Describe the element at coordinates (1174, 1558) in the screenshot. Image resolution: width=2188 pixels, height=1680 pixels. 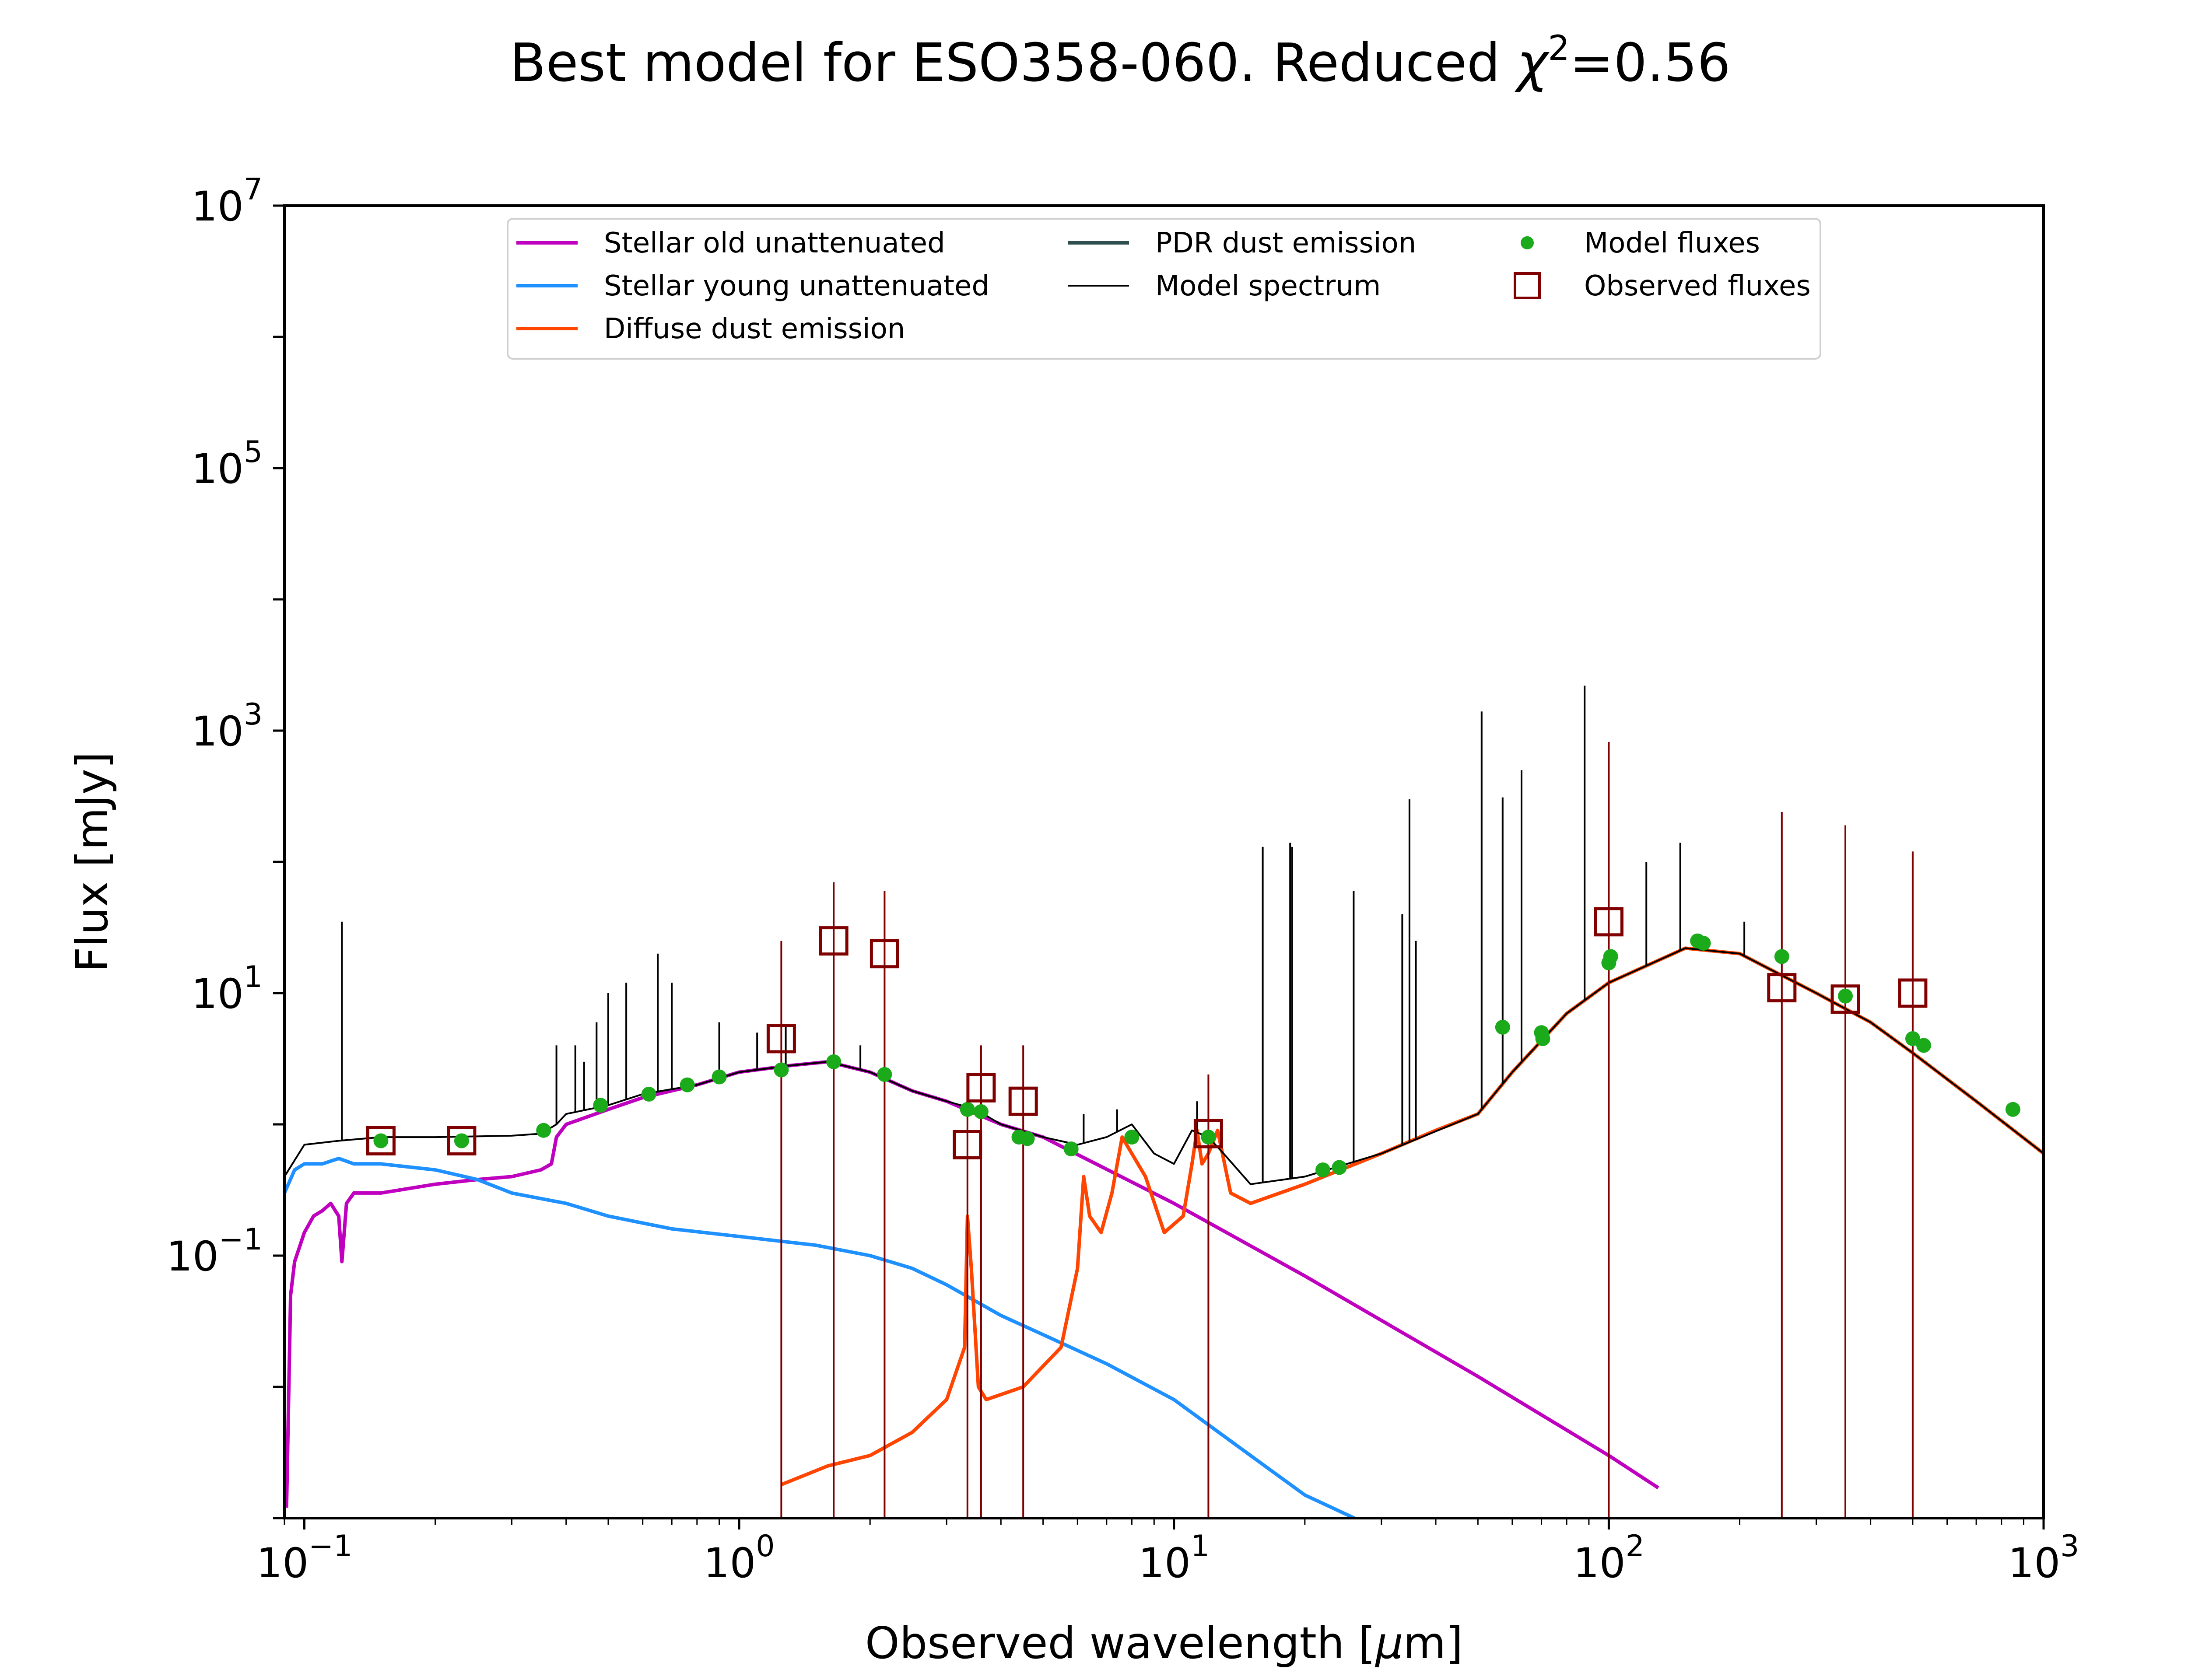
I see `x-tick-label: 10¹` at that location.